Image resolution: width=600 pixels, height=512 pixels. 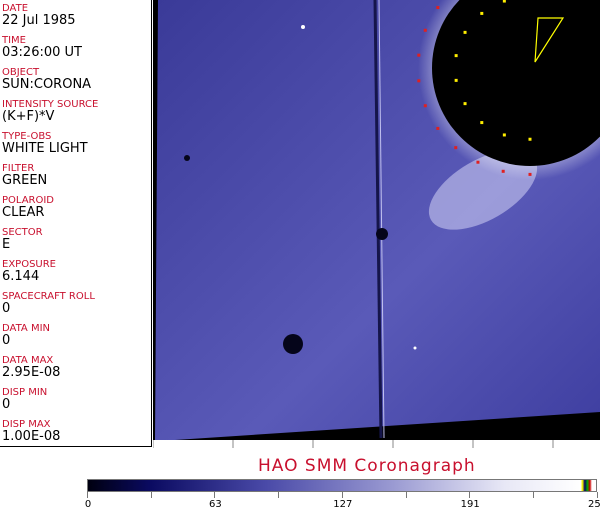 I want to click on field-date: DATE 22 Jul 1985, so click(x=39, y=15).